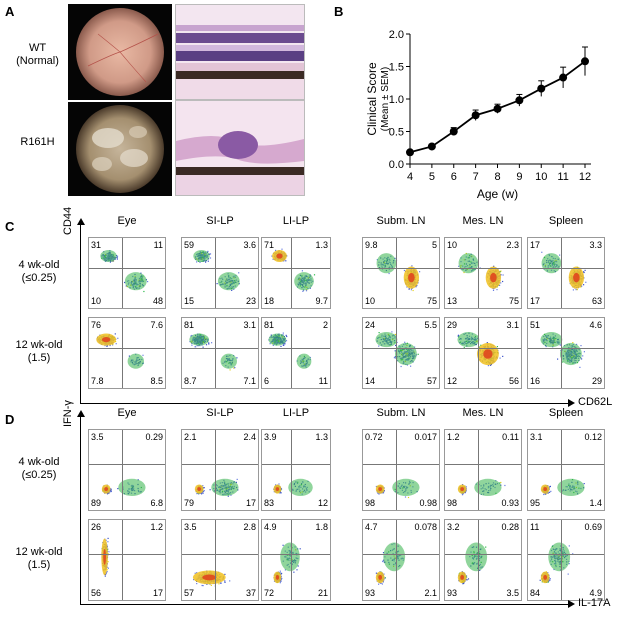 This screenshot has height=619, width=633. Describe the element at coordinates (513, 301) in the screenshot. I see `quadrant-value-lr: 75` at that location.